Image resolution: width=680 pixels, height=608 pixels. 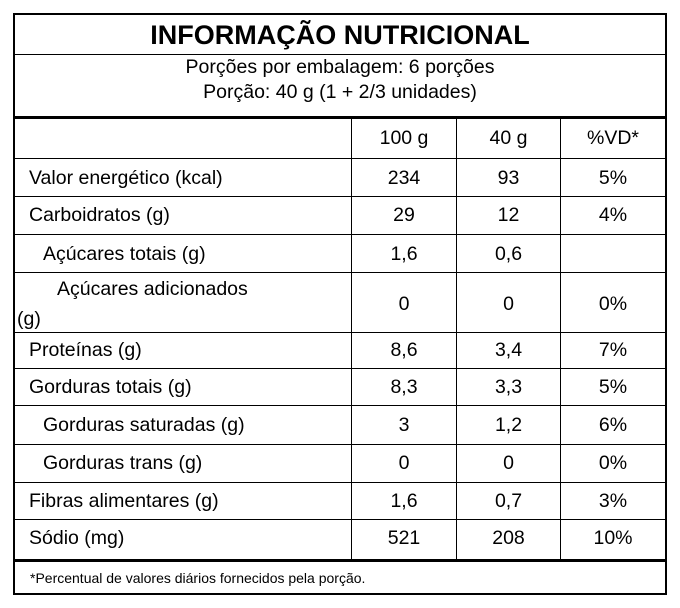 I want to click on nutrient-name: Proteínas (g), so click(x=85, y=350).